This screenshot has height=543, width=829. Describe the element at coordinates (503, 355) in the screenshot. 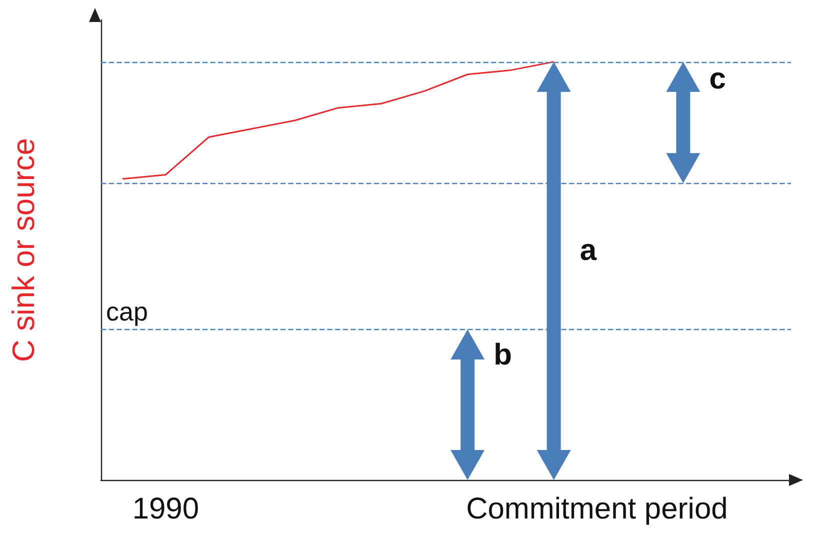

I see `annotation: b` at that location.